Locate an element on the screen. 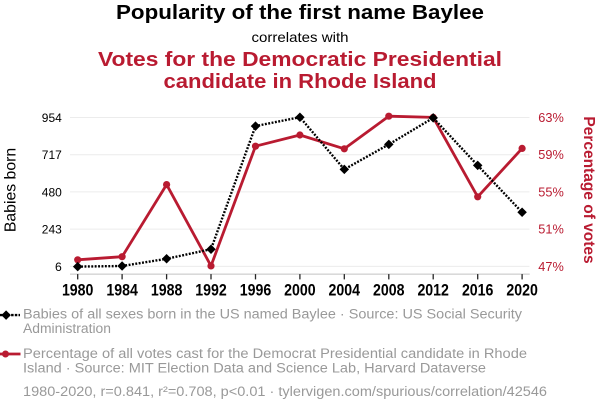 The width and height of the screenshot is (600, 414). svg-text: 2000 is located at coordinates (300, 291).